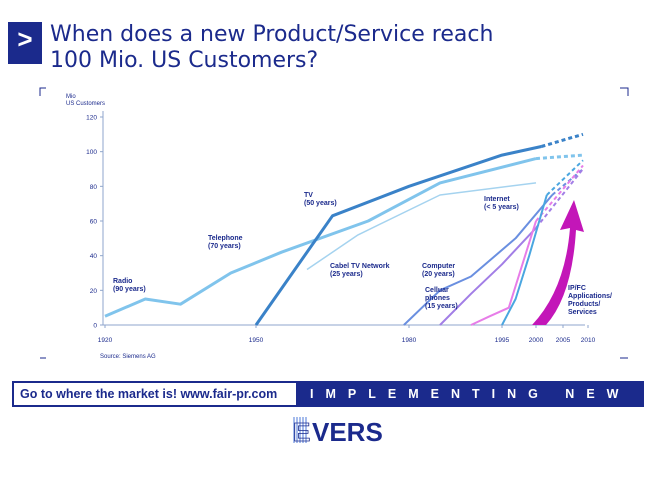  Describe the element at coordinates (409, 340) in the screenshot. I see `x-tick-label: 1980` at that location.